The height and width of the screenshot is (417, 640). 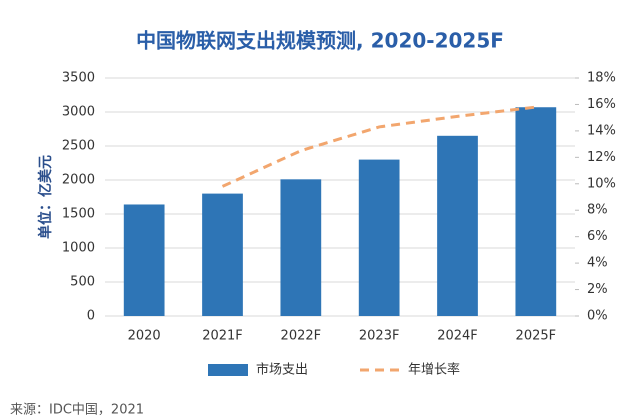 I want to click on source: 来源：IDC中国，2021, so click(x=77, y=410).